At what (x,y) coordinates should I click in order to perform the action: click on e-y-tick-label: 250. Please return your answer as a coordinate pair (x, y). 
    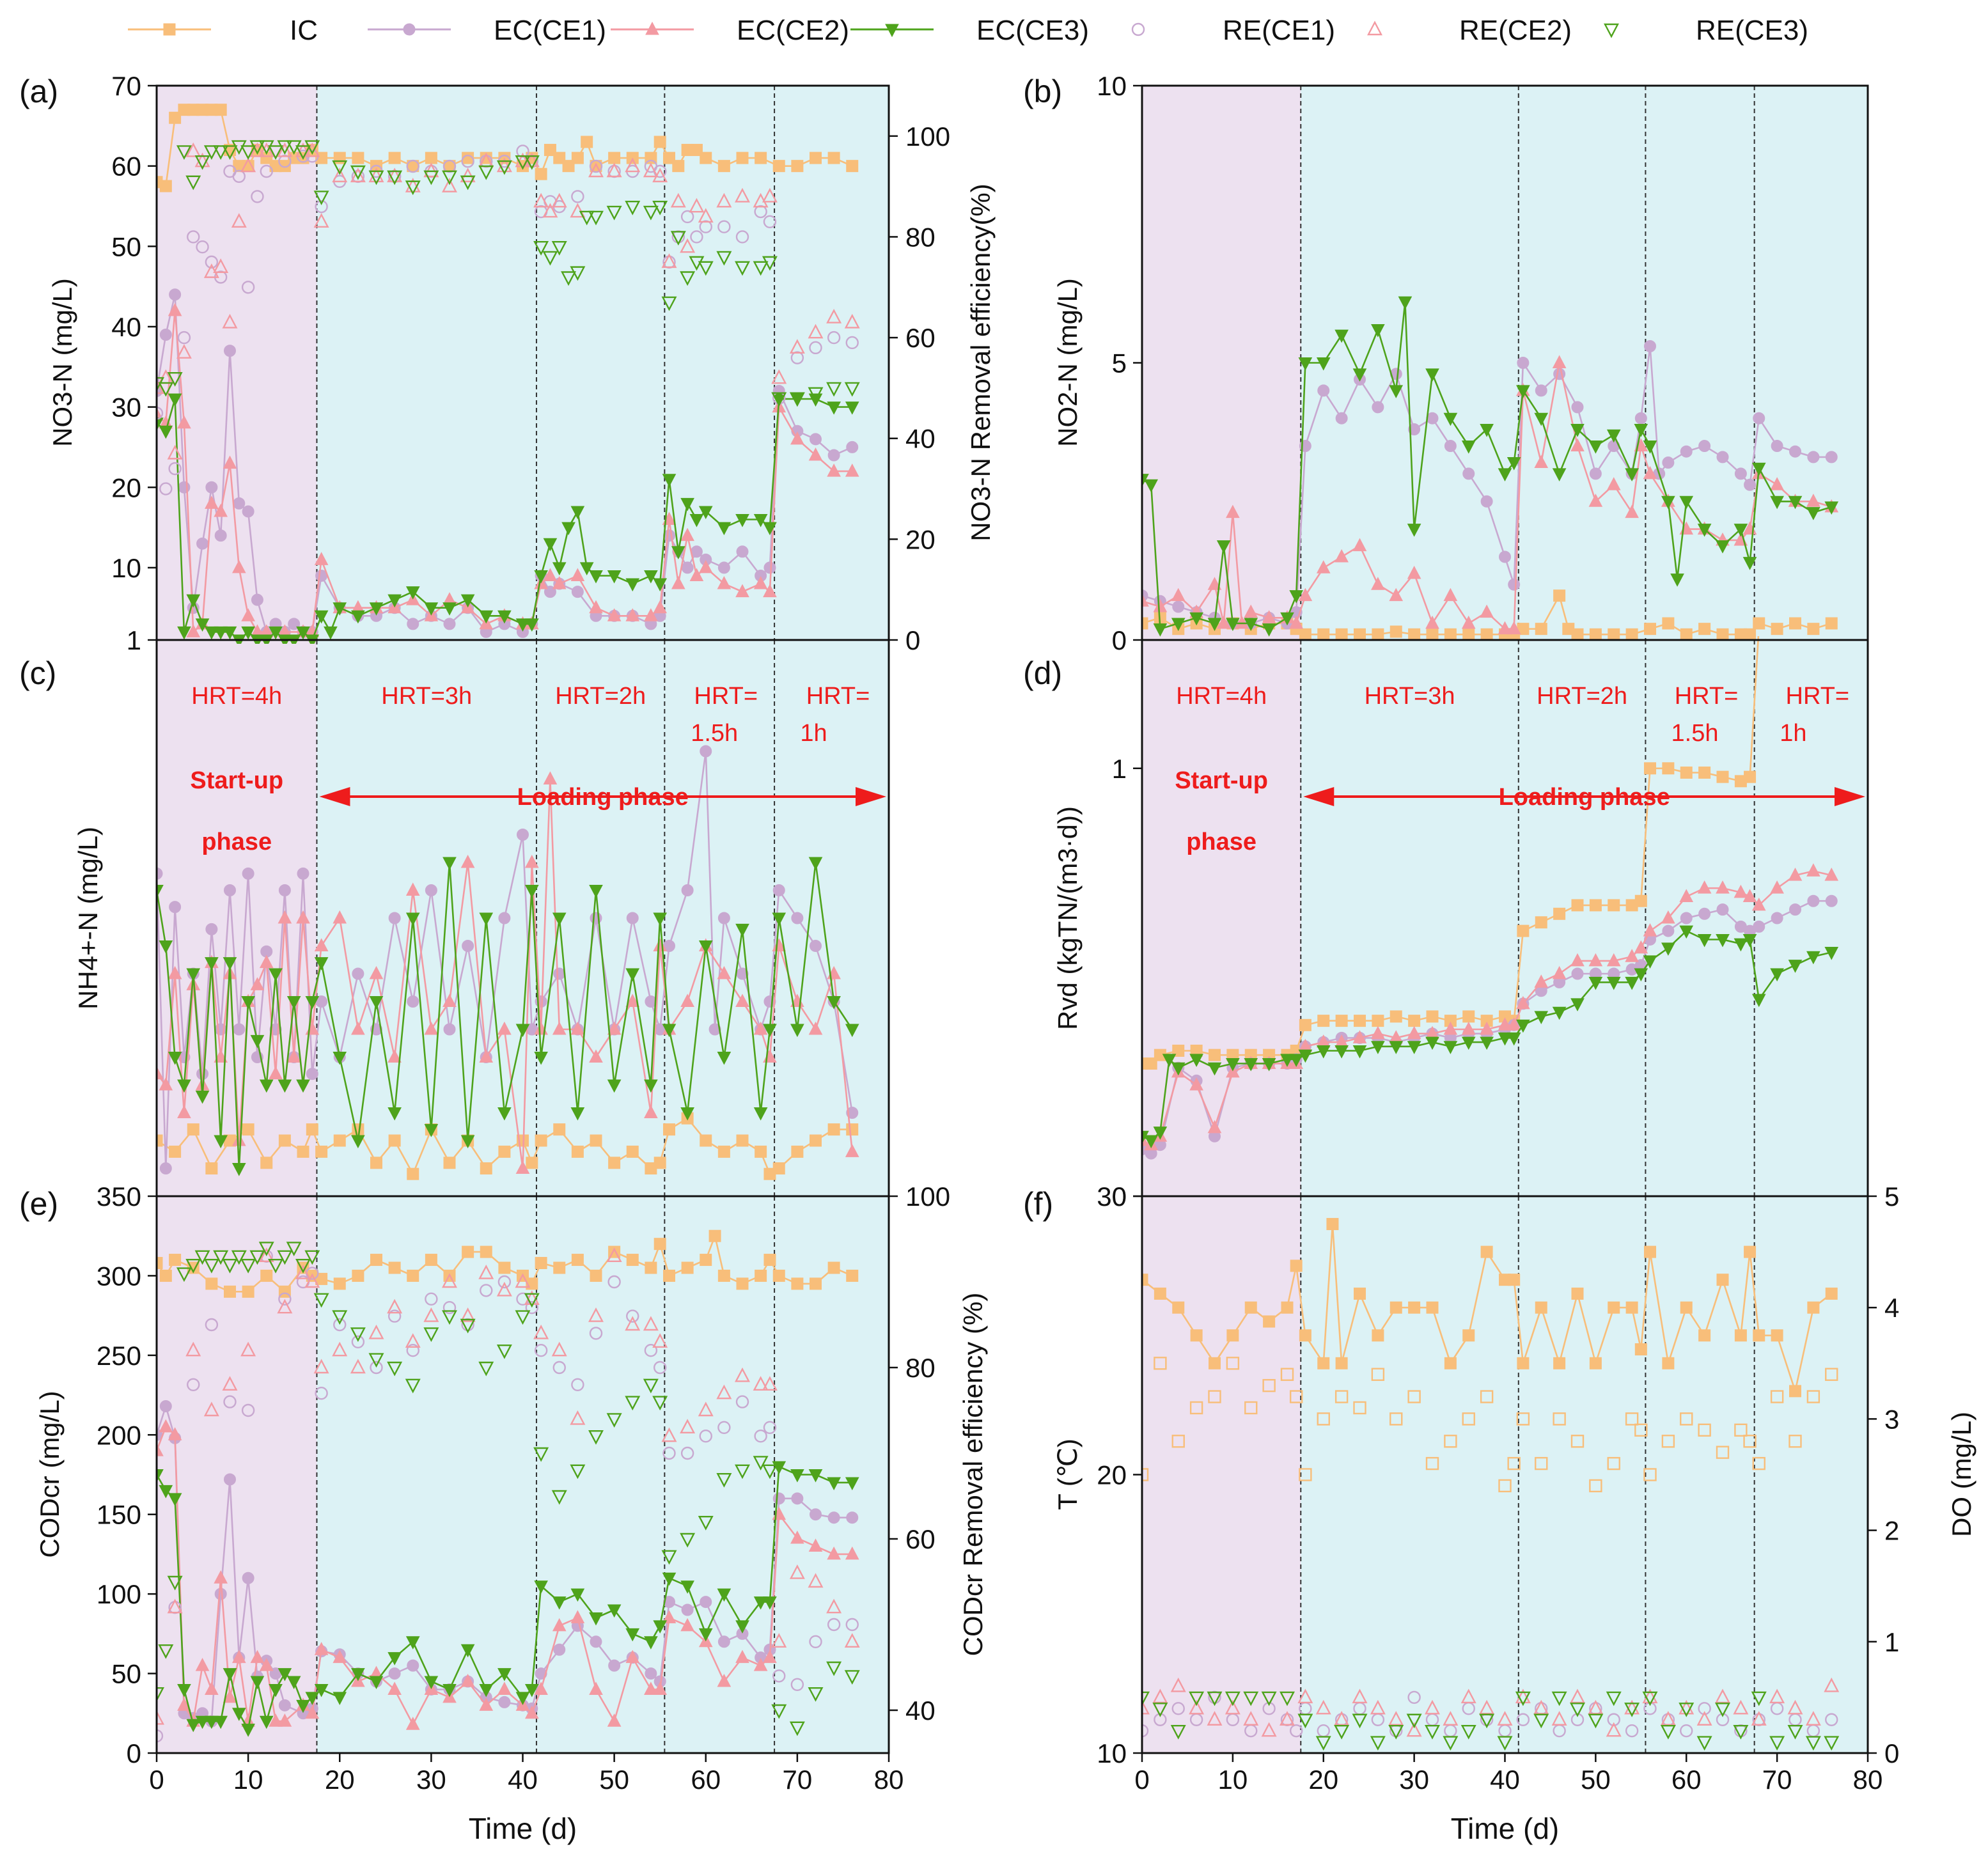
    Looking at the image, I should click on (119, 1356).